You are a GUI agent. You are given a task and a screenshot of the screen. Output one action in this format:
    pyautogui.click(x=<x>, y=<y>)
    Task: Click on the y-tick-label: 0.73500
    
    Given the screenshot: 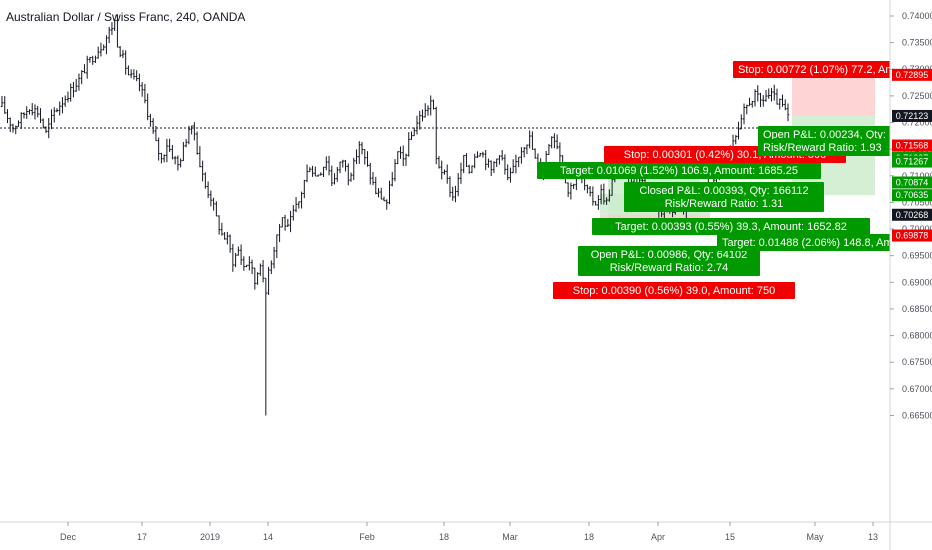 What is the action you would take?
    pyautogui.click(x=917, y=43)
    